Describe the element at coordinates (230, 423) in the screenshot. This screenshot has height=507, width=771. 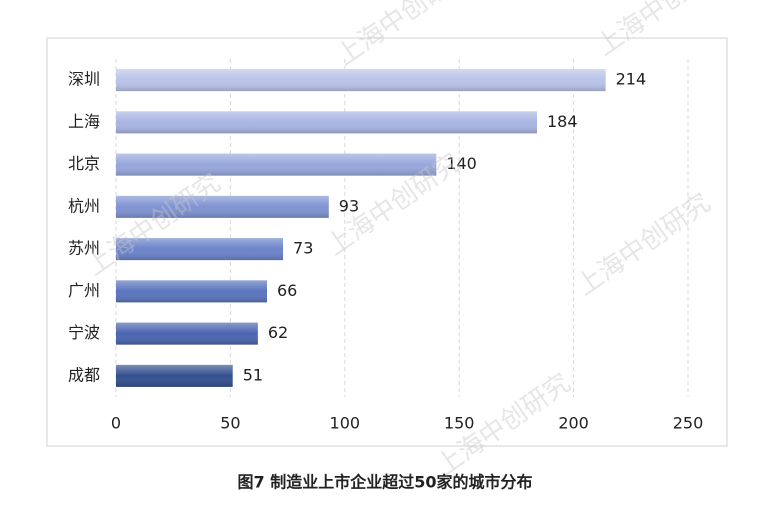
I see `x-tick-label: 50` at that location.